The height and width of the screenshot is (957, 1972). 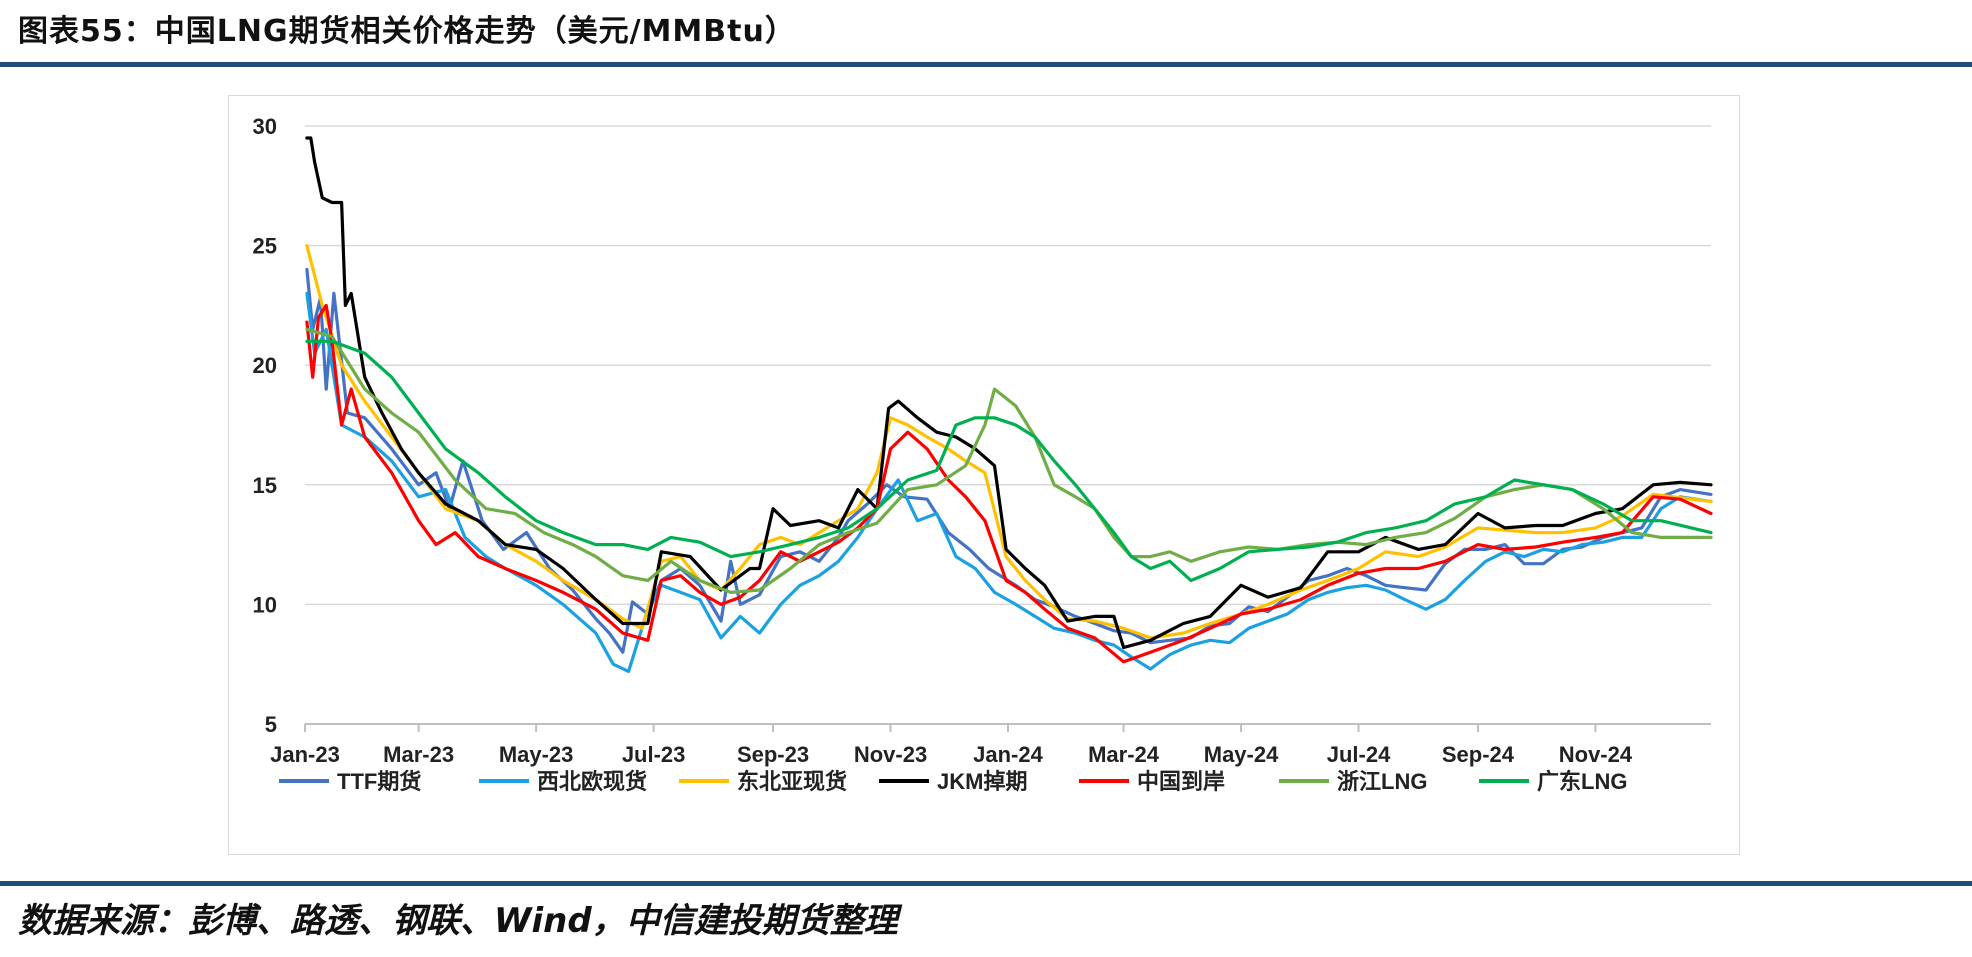 I want to click on x-tick-label: Mar-24, so click(x=1124, y=754).